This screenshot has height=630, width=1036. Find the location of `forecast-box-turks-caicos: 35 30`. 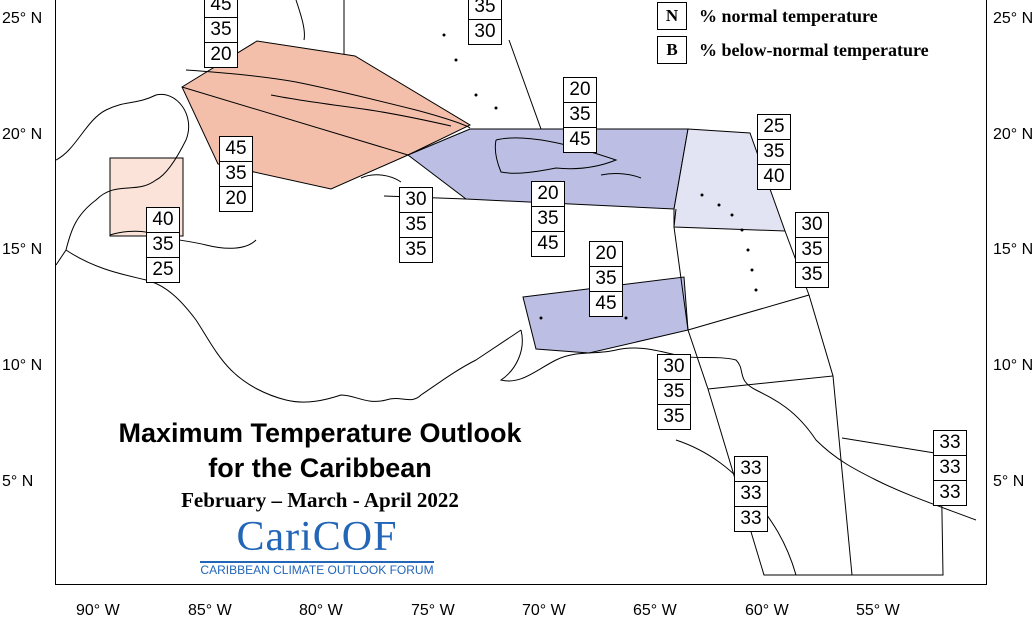

forecast-box-turks-caicos: 35 30 is located at coordinates (485, 22).